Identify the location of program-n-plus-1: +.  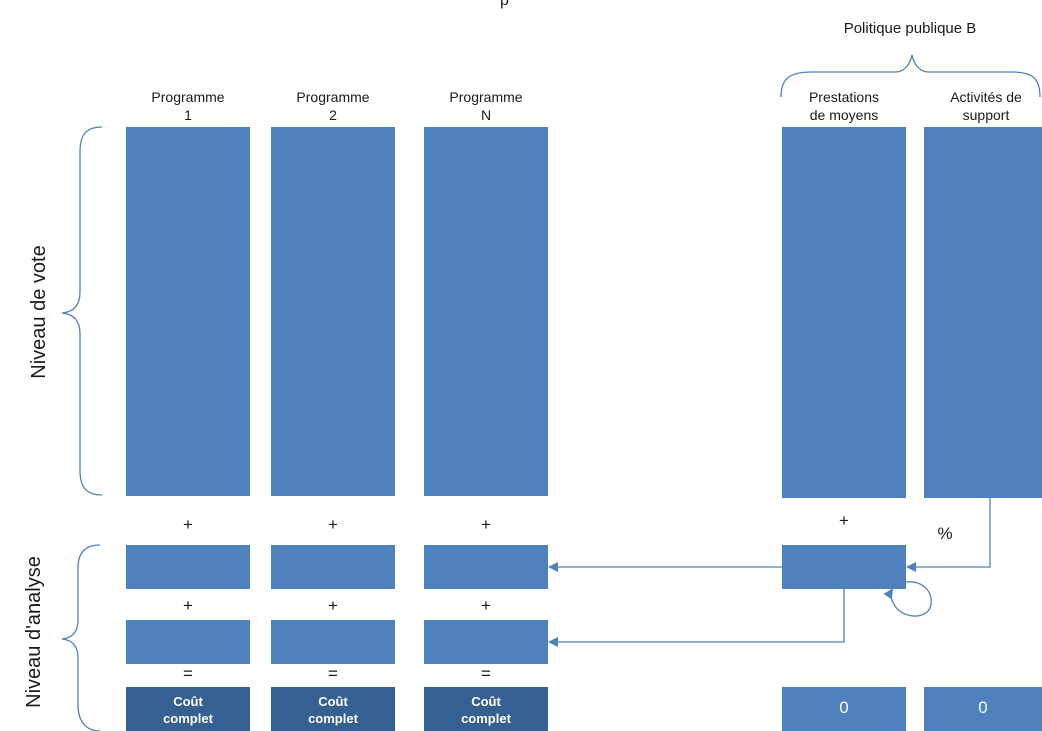
(486, 524).